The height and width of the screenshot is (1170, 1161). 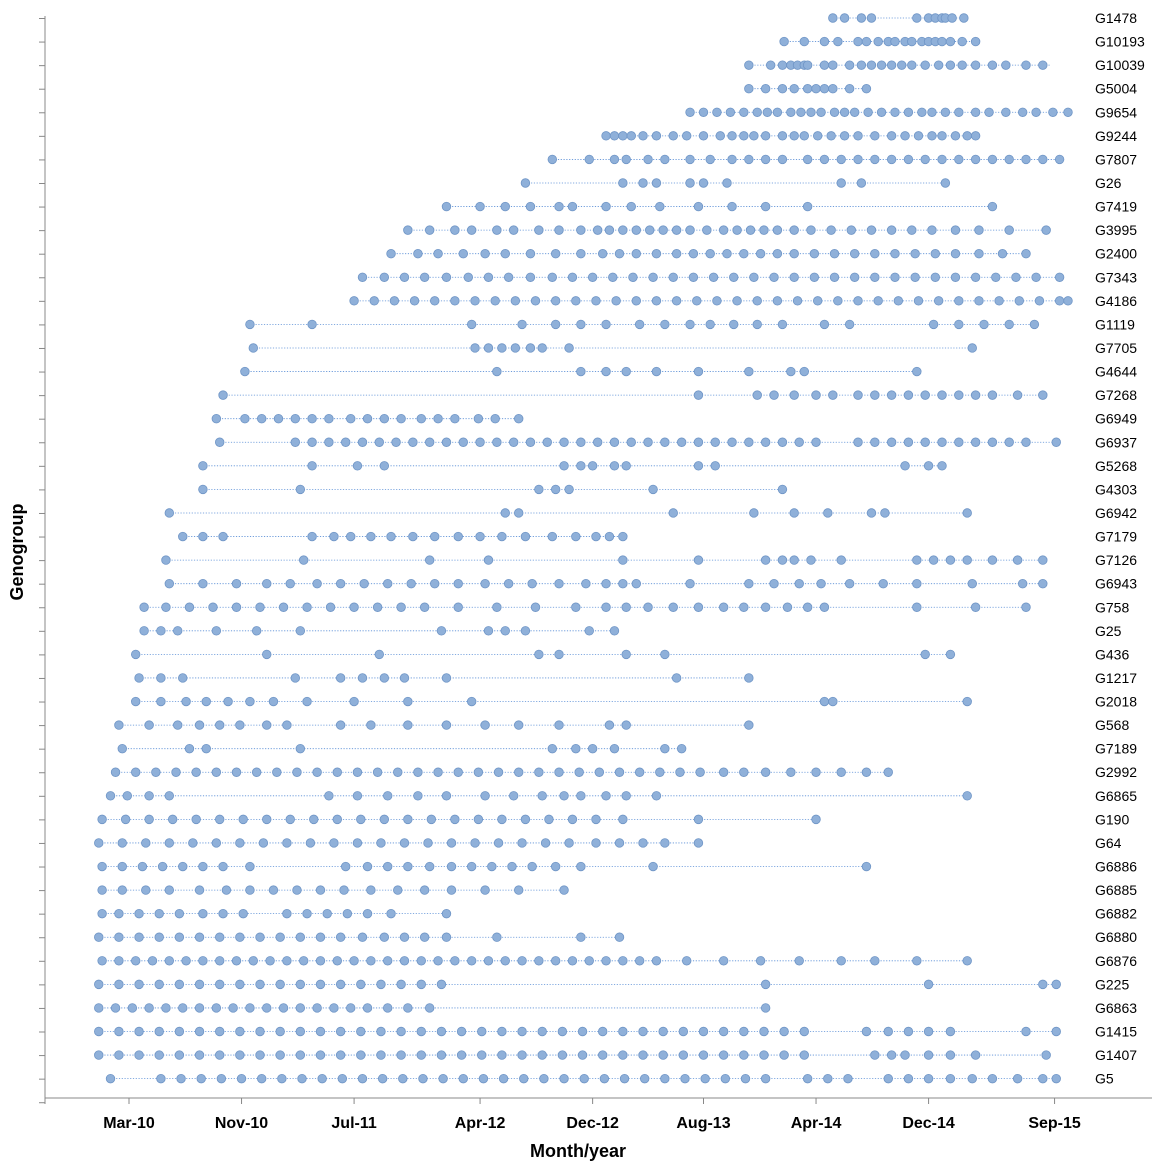 What do you see at coordinates (1116, 136) in the screenshot?
I see `genogroup-label: G9244` at bounding box center [1116, 136].